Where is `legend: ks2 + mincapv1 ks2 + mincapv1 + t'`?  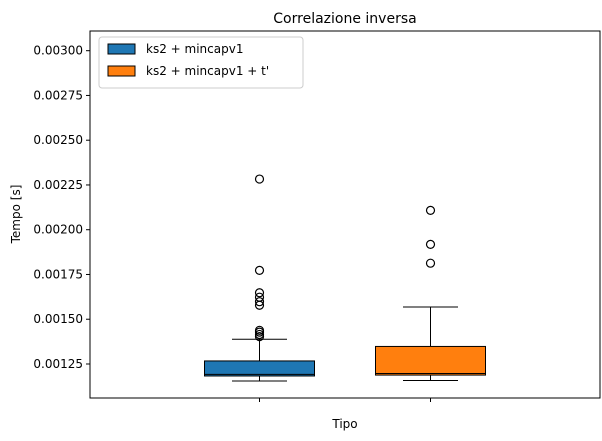
legend: ks2 + mincapv1 ks2 + mincapv1 + t' is located at coordinates (201, 62).